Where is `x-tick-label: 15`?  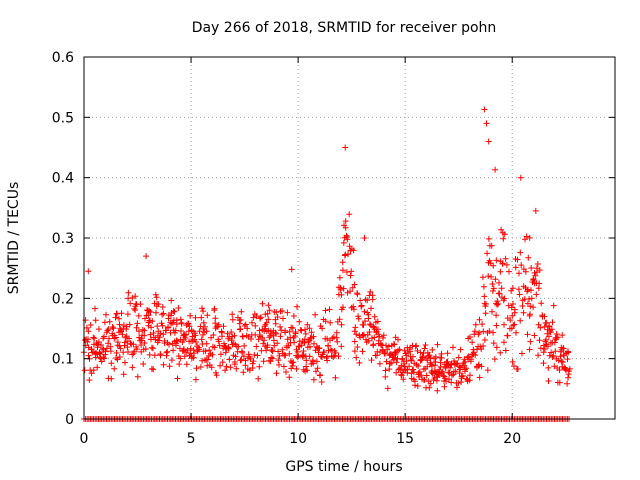
x-tick-label: 15 is located at coordinates (405, 439).